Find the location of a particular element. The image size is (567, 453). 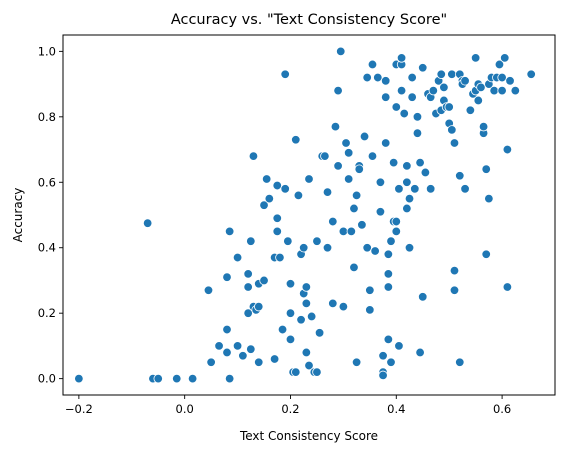

chart-title: Accuracy vs. "Text Consistency Score" is located at coordinates (309, 20).